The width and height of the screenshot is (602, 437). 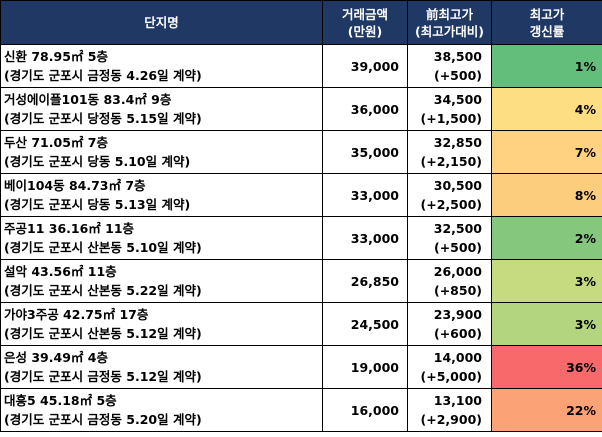 I want to click on header-name-label: 단지명, so click(x=161, y=22).